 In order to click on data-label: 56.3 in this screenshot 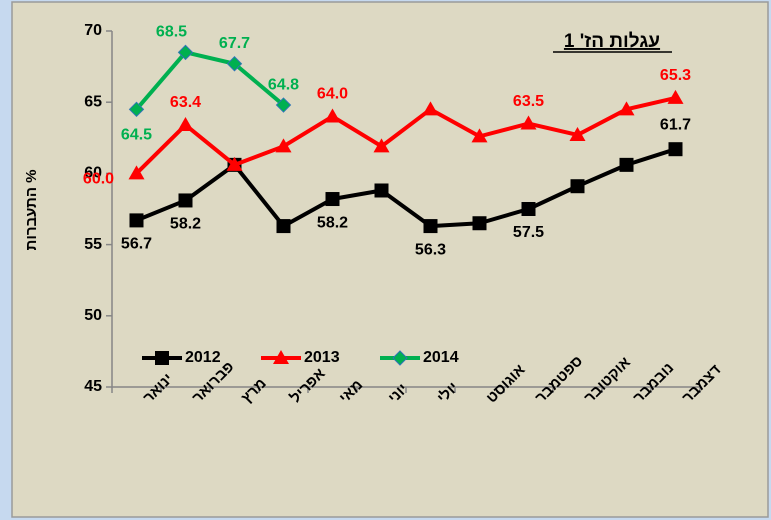, I will do `click(430, 249)`.